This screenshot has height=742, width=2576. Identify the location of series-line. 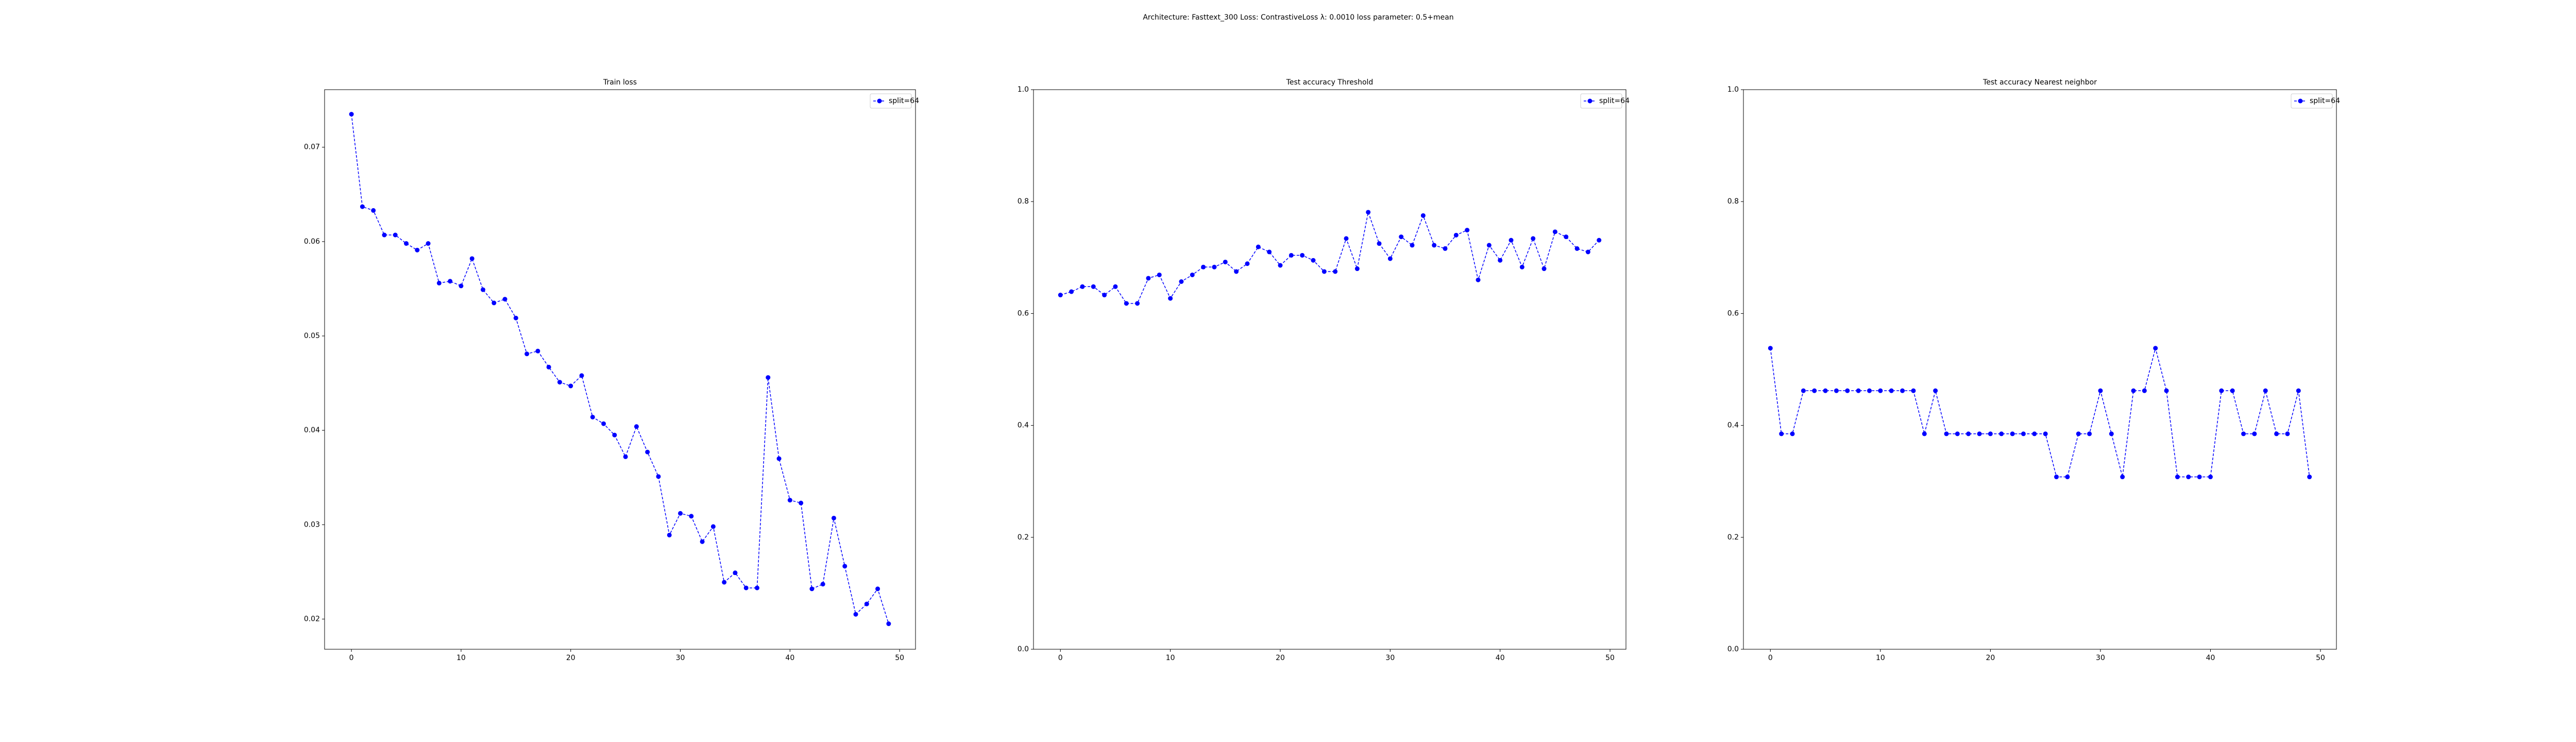
(1330, 257).